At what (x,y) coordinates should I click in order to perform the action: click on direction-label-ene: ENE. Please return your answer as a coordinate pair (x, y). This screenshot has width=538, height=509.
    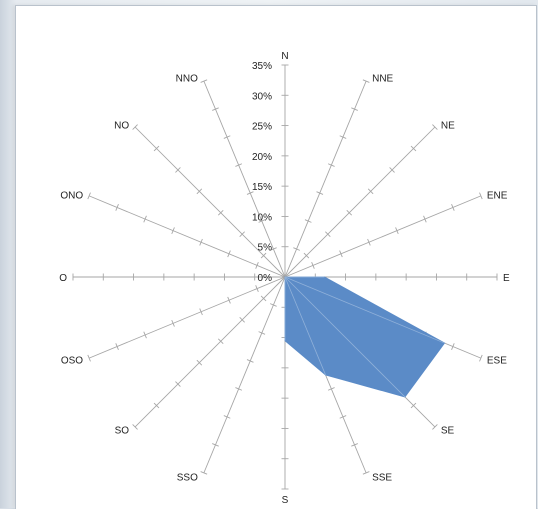
    Looking at the image, I should click on (497, 195).